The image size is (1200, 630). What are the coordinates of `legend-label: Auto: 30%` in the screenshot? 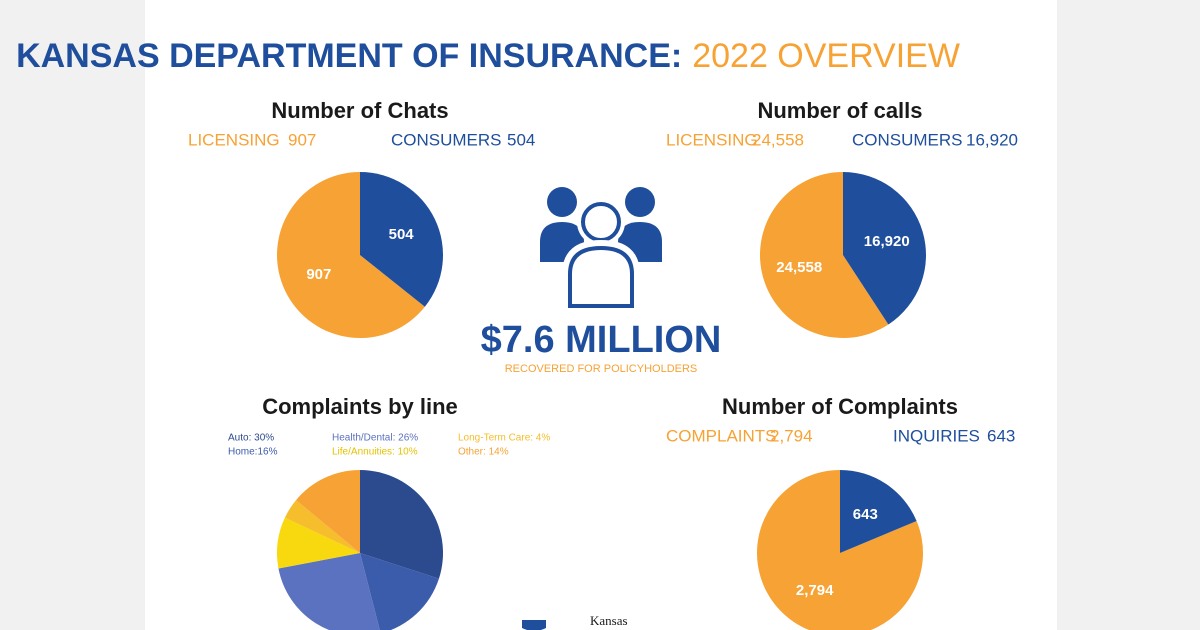 It's located at (251, 438).